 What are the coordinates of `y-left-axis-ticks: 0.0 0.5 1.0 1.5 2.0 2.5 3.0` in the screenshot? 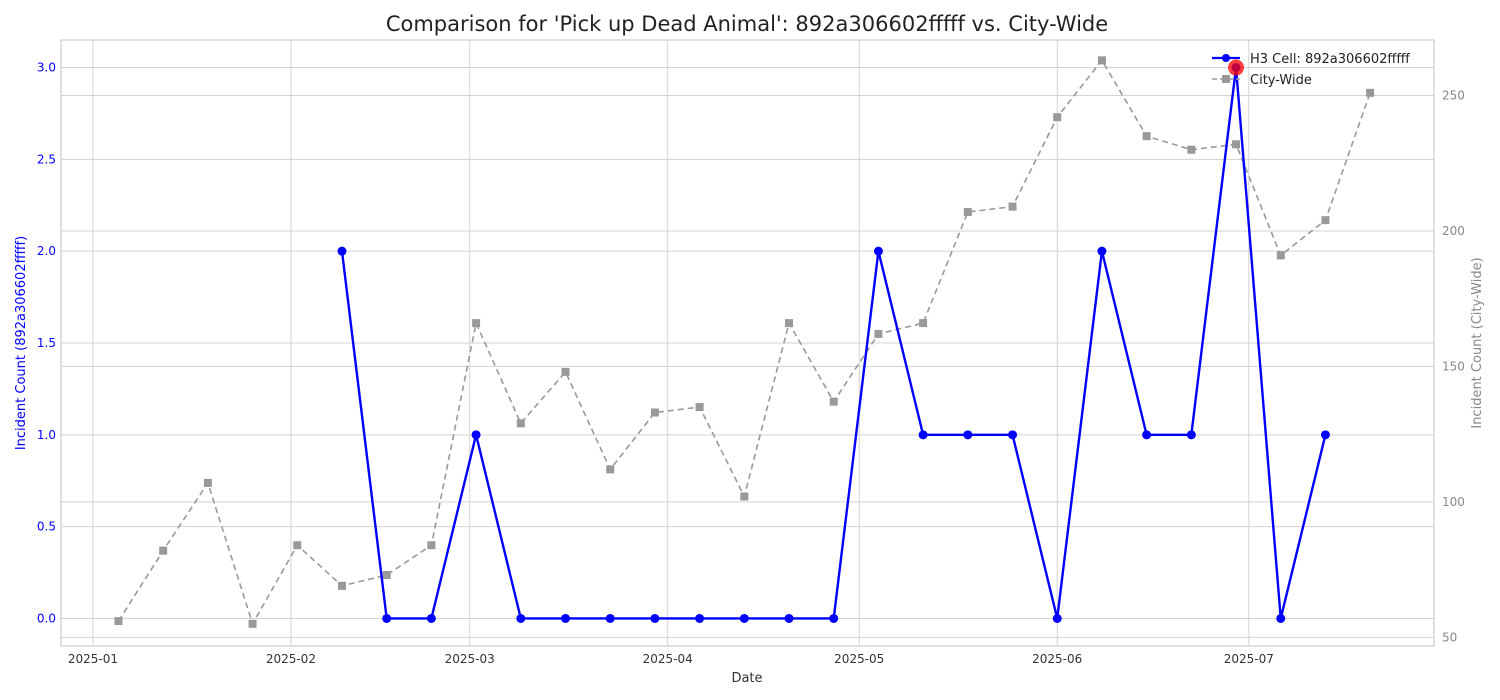 It's located at (46, 343).